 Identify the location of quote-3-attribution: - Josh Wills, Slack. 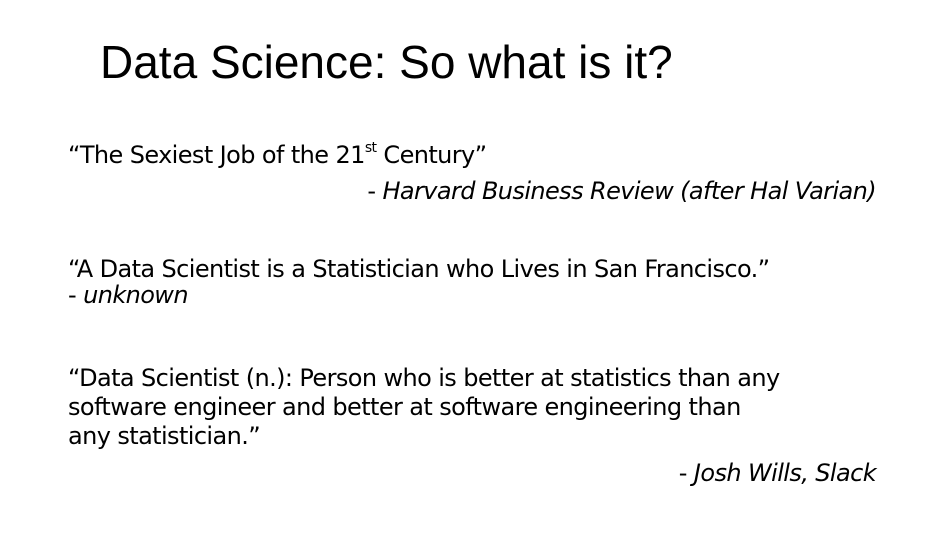
(777, 473).